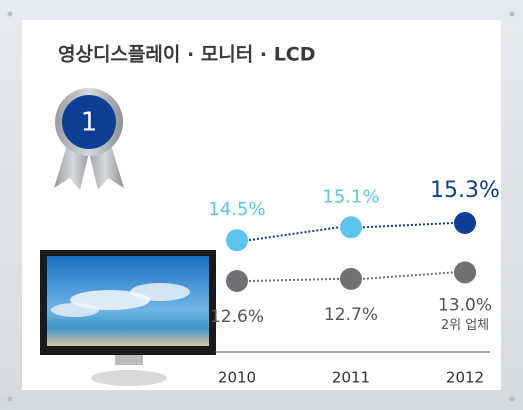  What do you see at coordinates (465, 378) in the screenshot?
I see `x-tick-label: 2012` at bounding box center [465, 378].